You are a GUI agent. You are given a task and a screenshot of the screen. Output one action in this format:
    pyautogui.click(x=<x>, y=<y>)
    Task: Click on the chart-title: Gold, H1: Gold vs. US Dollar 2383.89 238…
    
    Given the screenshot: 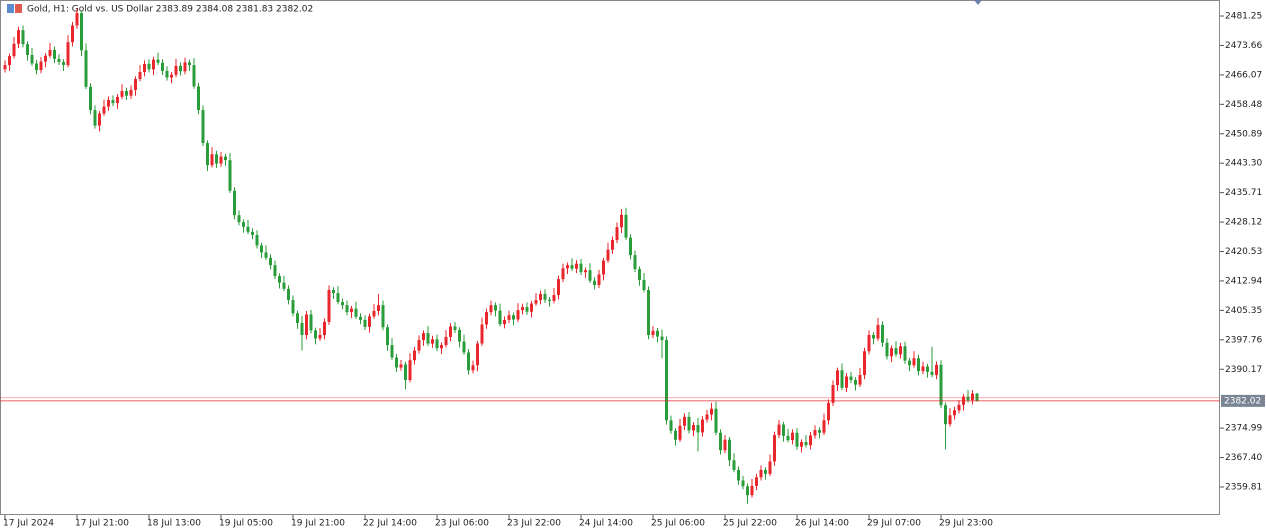 What is the action you would take?
    pyautogui.click(x=170, y=10)
    